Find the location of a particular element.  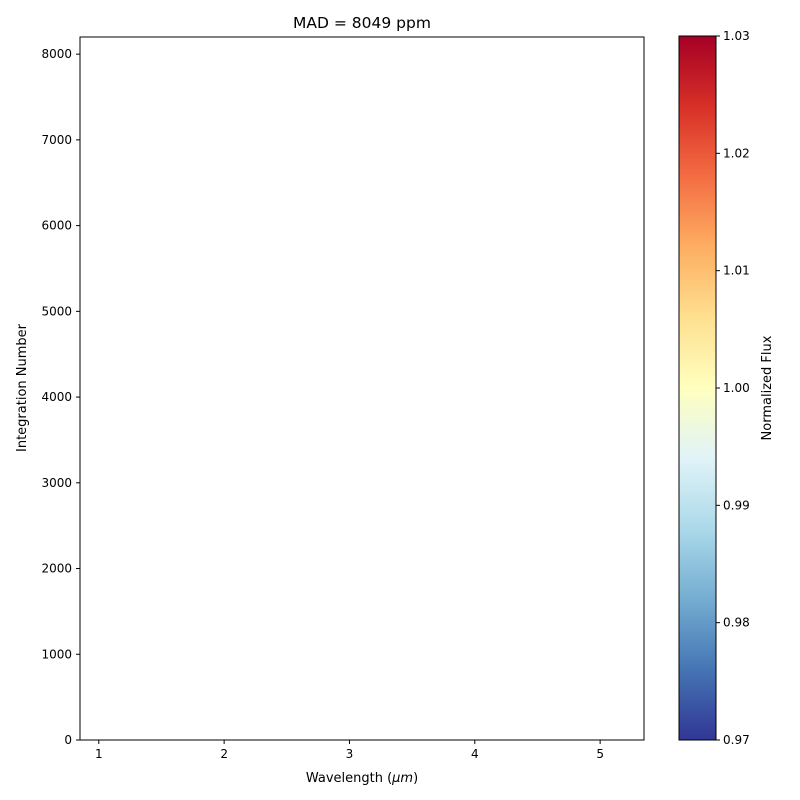

colorbar-tick-label: 0.99 is located at coordinates (736, 505).